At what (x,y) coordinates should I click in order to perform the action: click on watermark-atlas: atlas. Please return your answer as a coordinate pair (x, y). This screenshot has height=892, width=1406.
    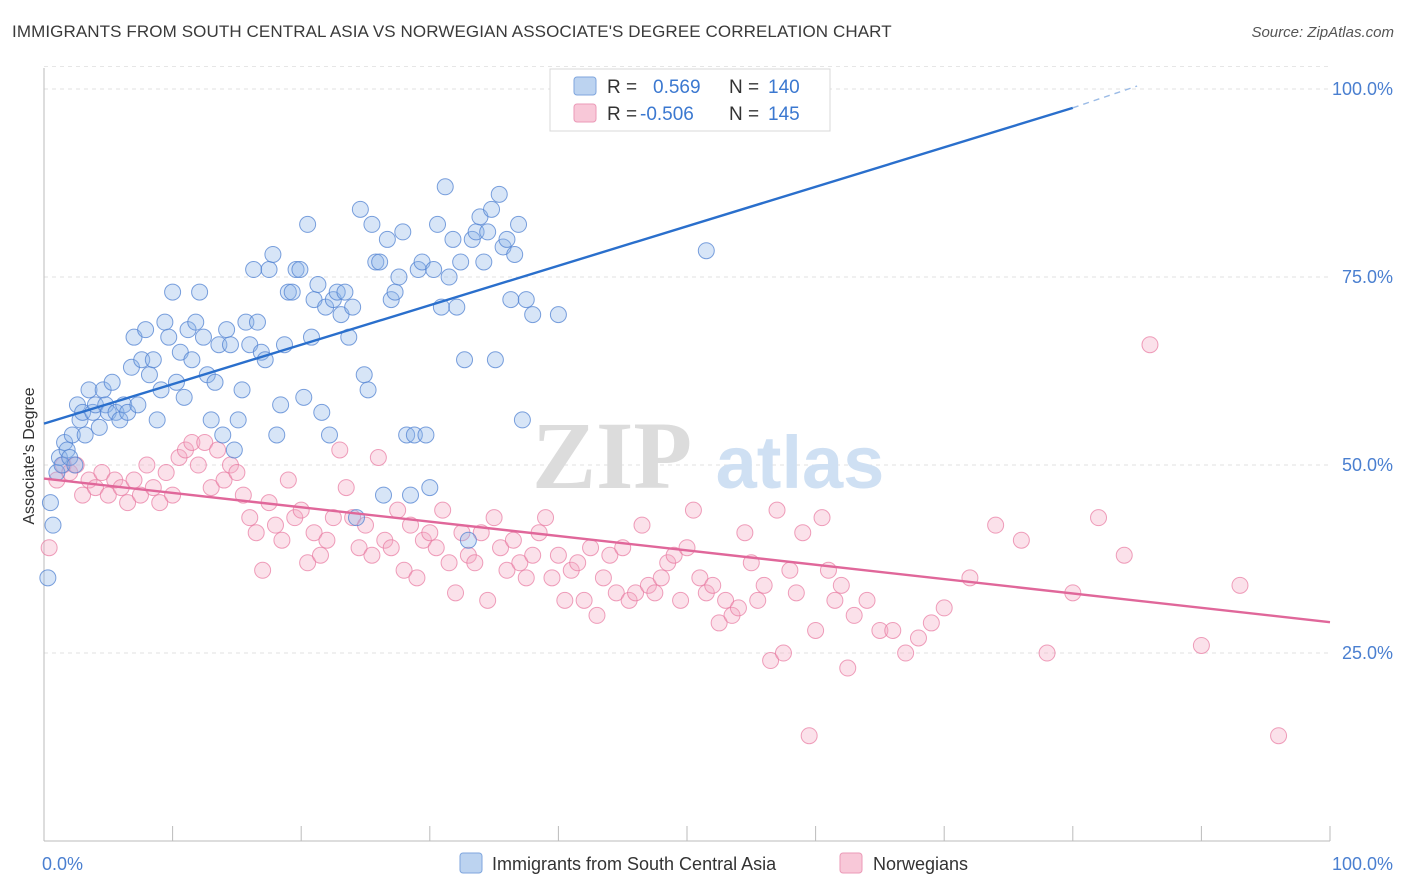
    Looking at the image, I should click on (800, 462).